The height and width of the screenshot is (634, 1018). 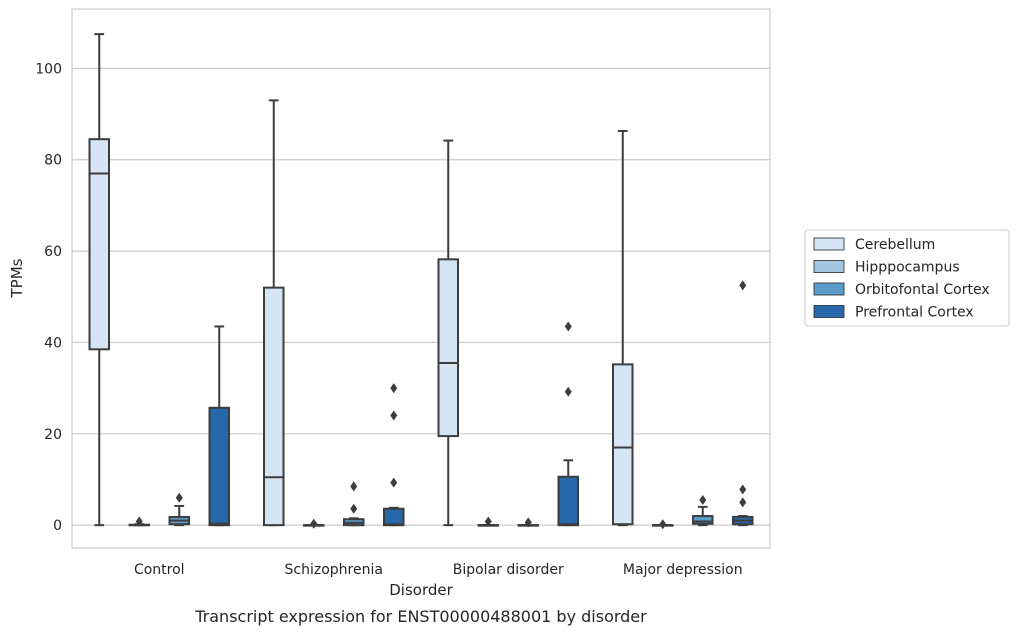 What do you see at coordinates (907, 268) in the screenshot?
I see `legend-label: Hipppocampus` at bounding box center [907, 268].